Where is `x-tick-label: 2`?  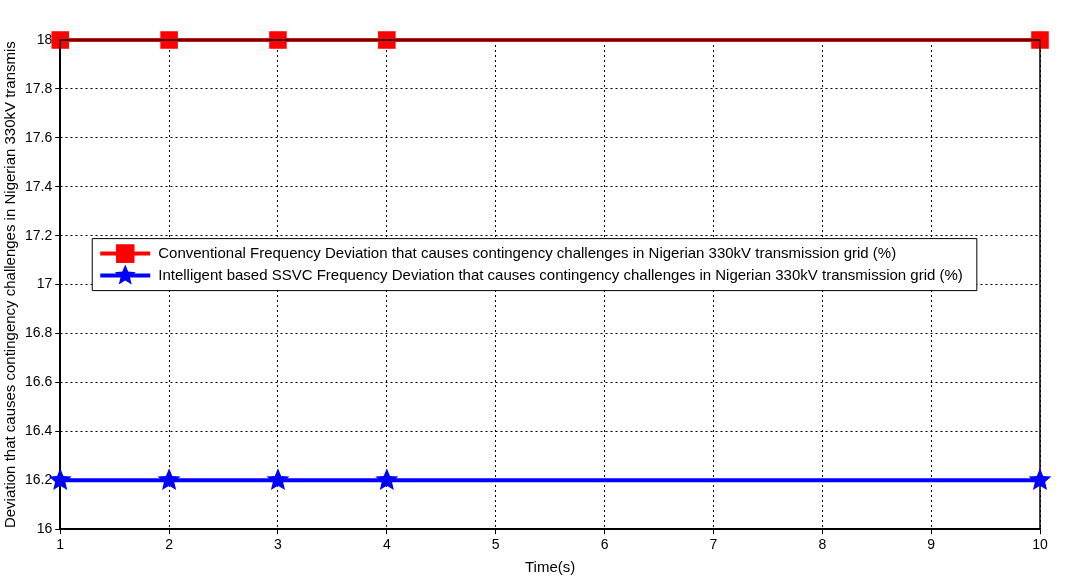 x-tick-label: 2 is located at coordinates (169, 544).